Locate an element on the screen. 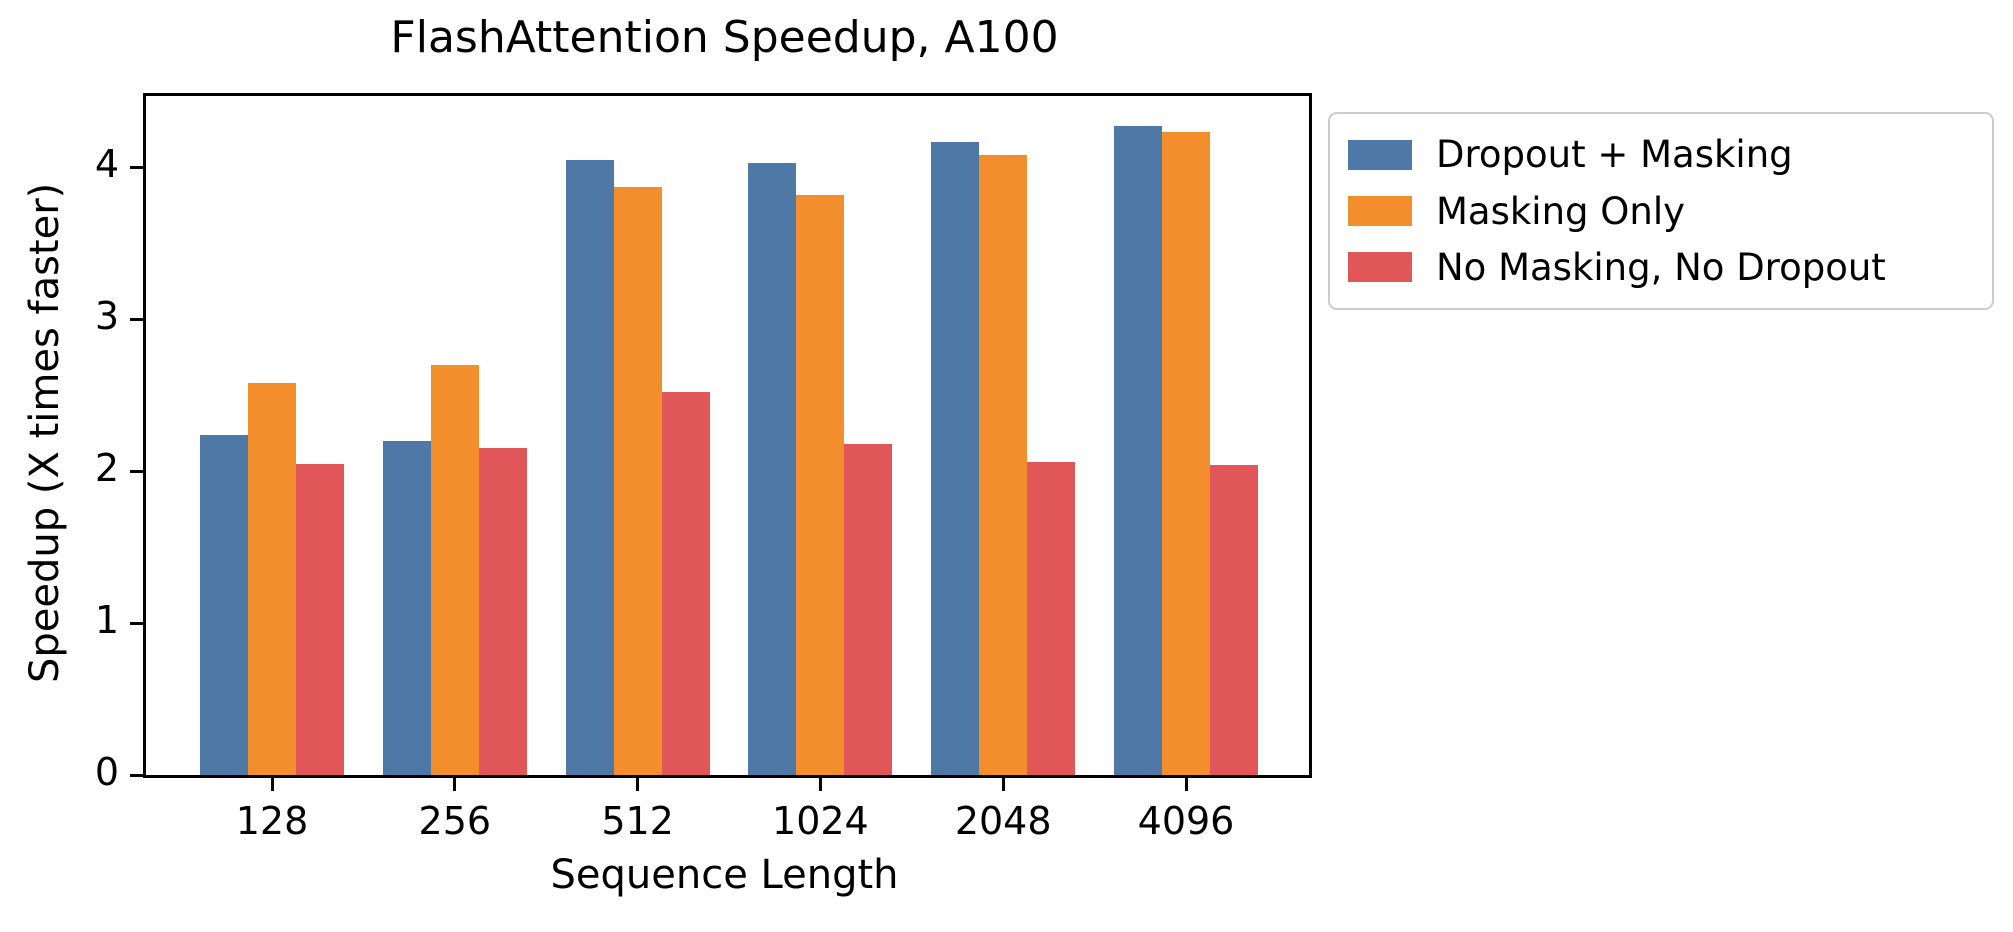  bar-masking-only-2048 is located at coordinates (1003, 465).